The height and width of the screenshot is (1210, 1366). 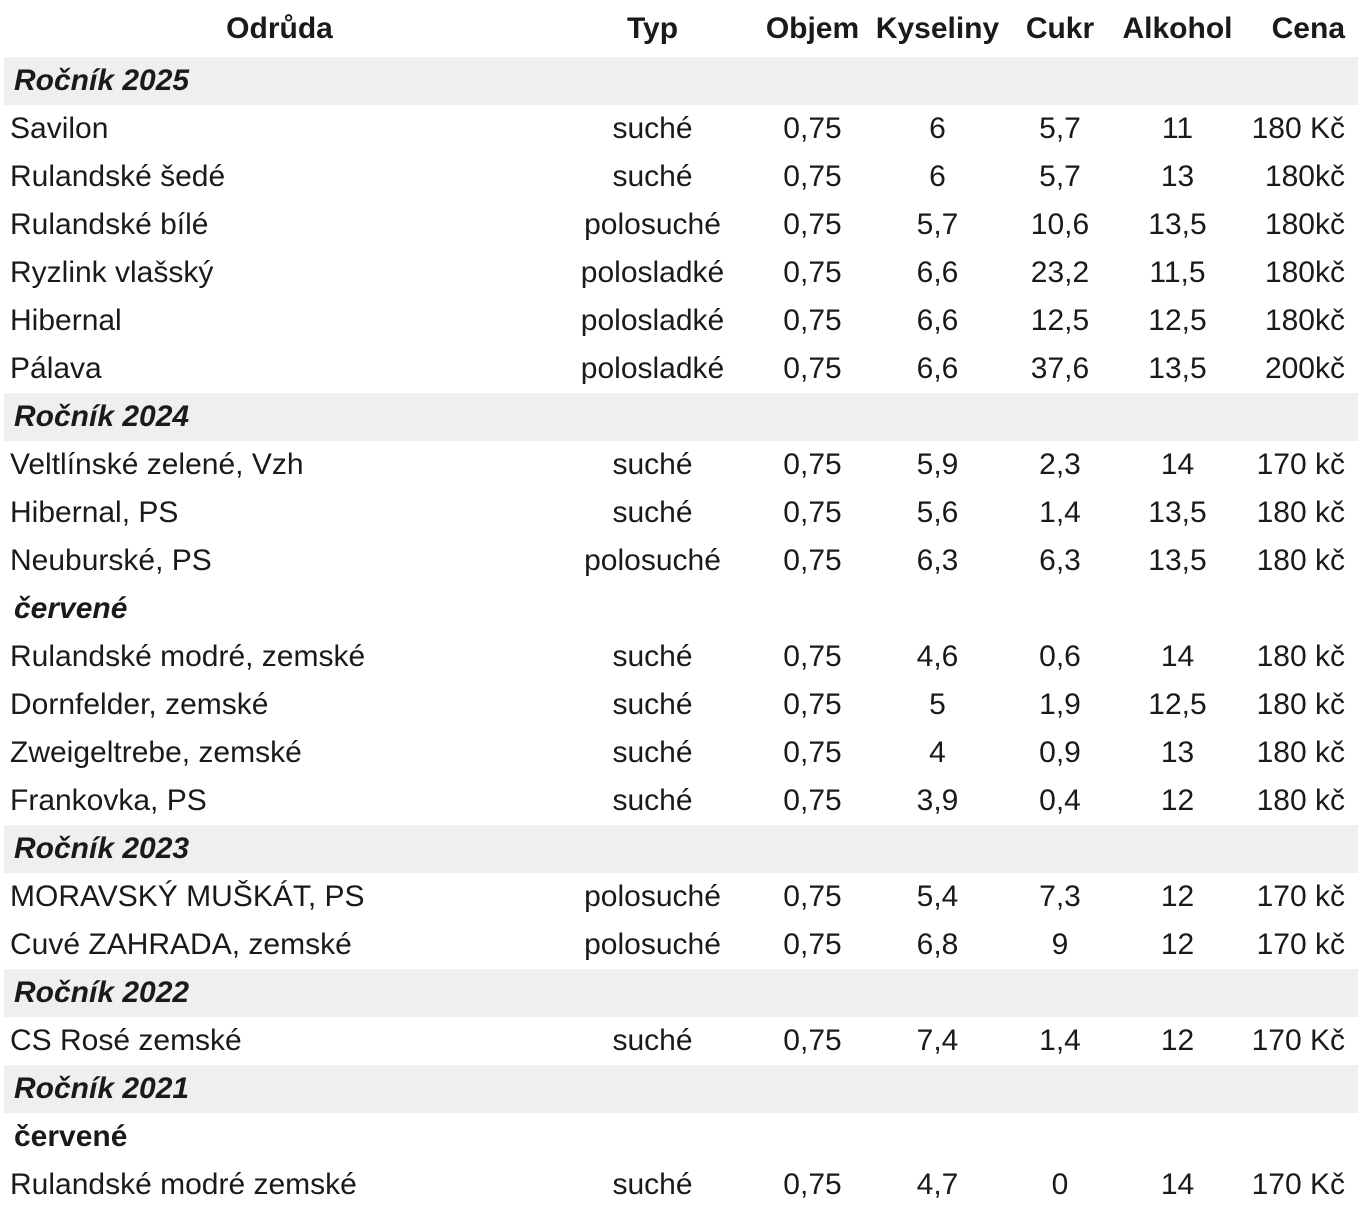 What do you see at coordinates (1060, 224) in the screenshot?
I see `wine-cukr-cell: 10,6` at bounding box center [1060, 224].